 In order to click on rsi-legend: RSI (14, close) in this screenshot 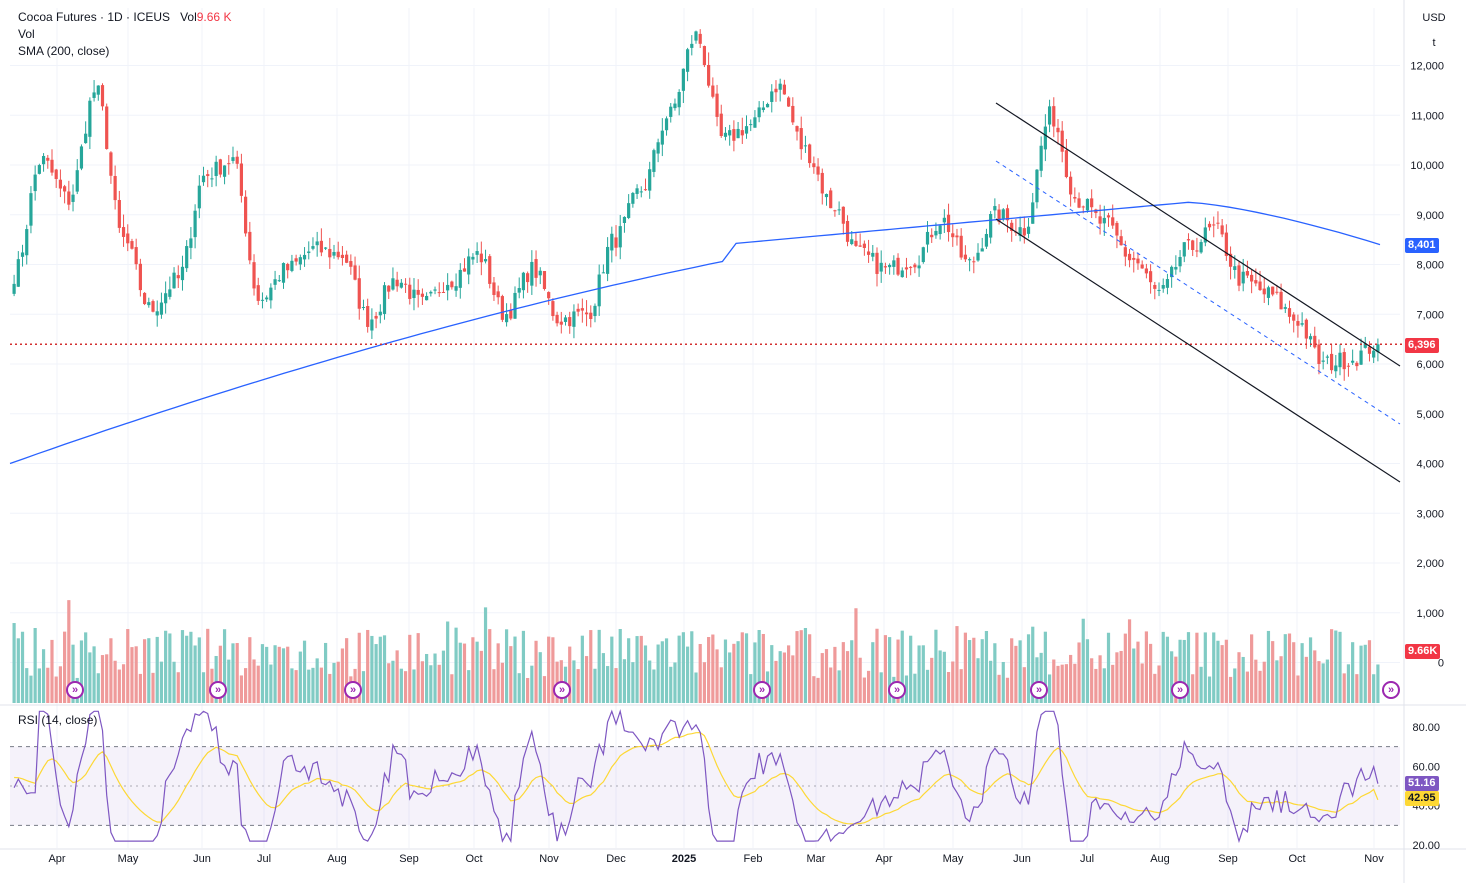, I will do `click(58, 720)`.